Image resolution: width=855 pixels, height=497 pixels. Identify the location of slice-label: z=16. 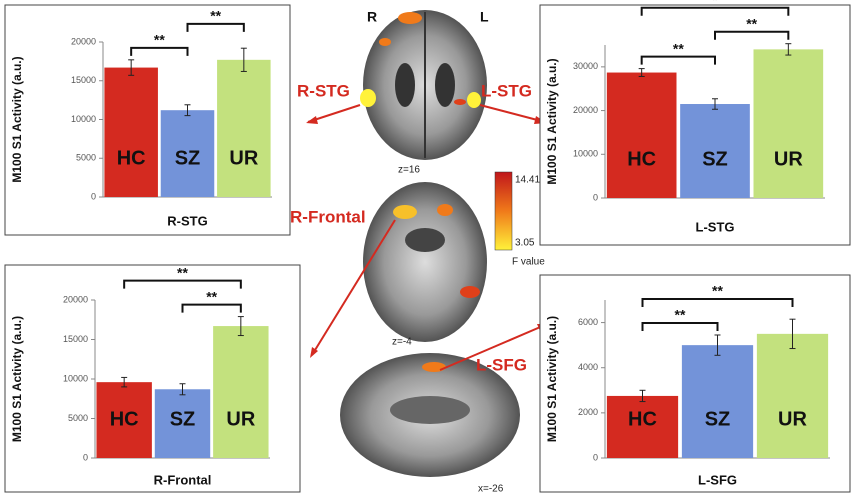
(409, 170).